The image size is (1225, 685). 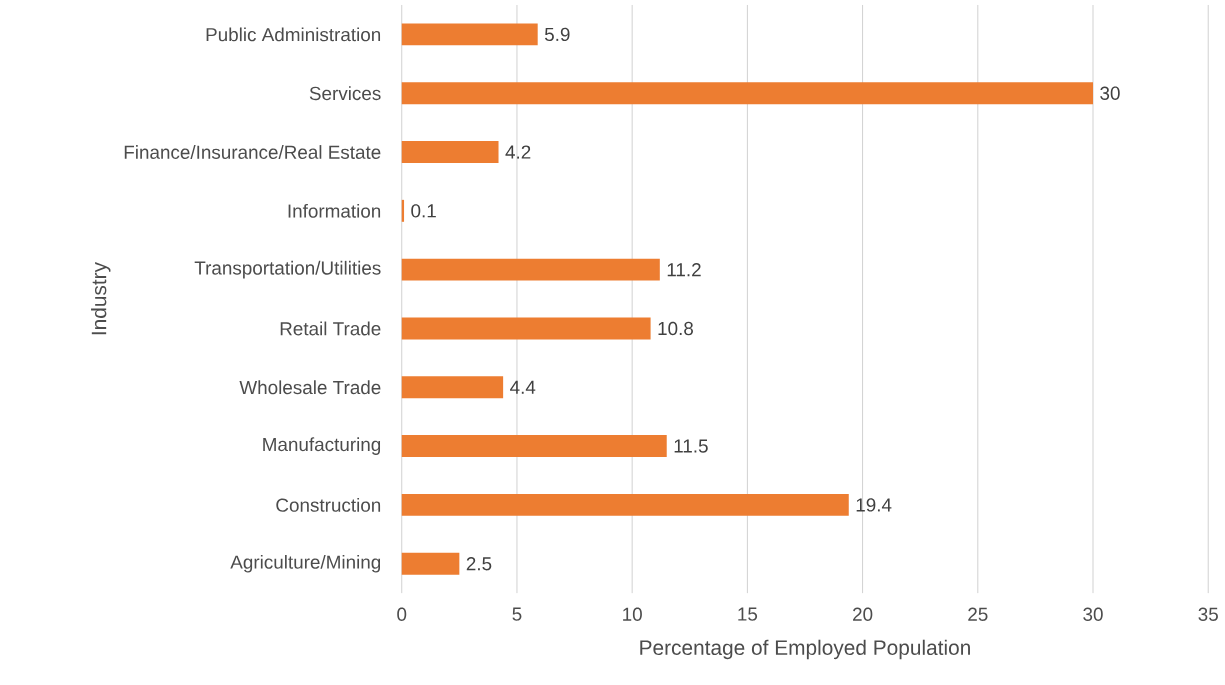 What do you see at coordinates (423, 211) in the screenshot?
I see `data-label: 0.1` at bounding box center [423, 211].